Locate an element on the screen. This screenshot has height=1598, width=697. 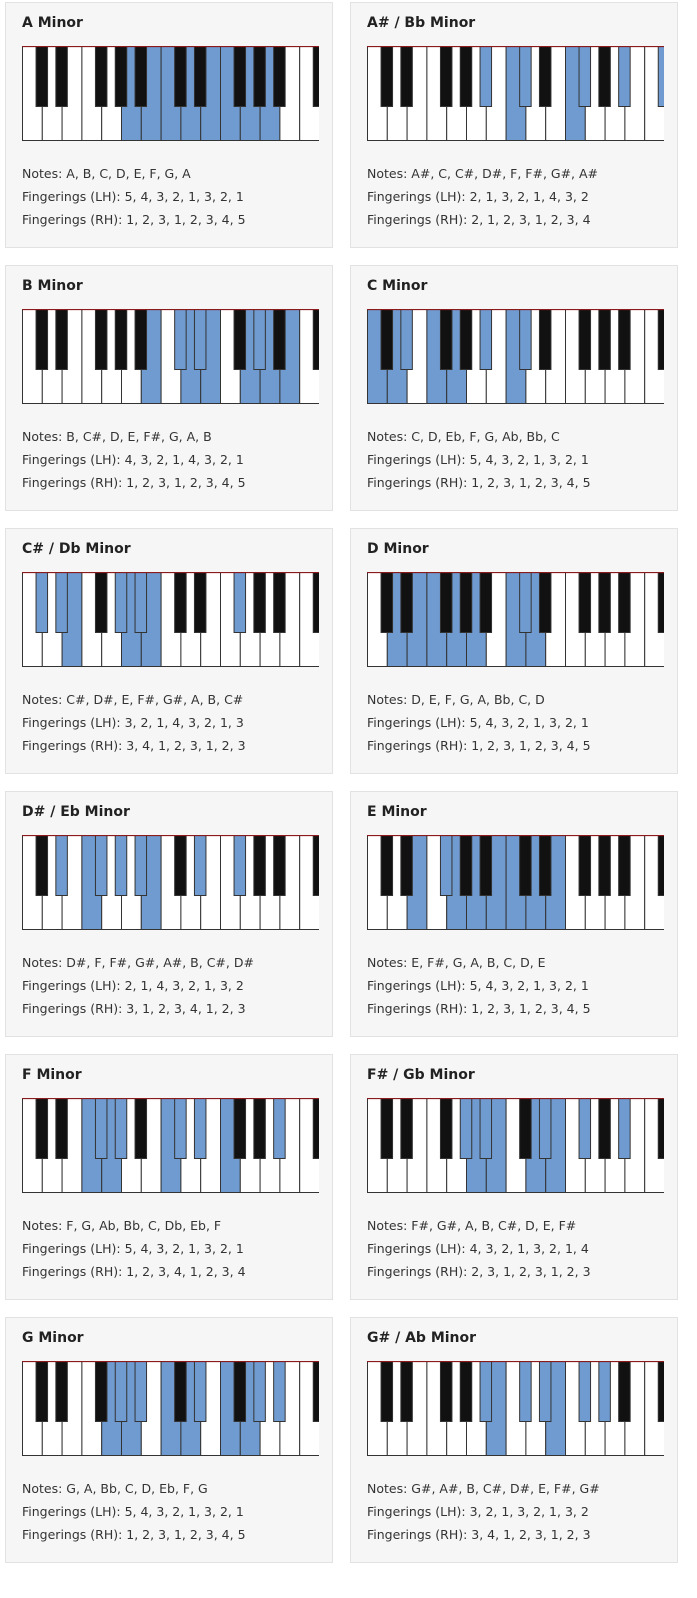
scale-notes-value: F#, G#, A, B, C#, D, E, F# is located at coordinates (494, 1225).